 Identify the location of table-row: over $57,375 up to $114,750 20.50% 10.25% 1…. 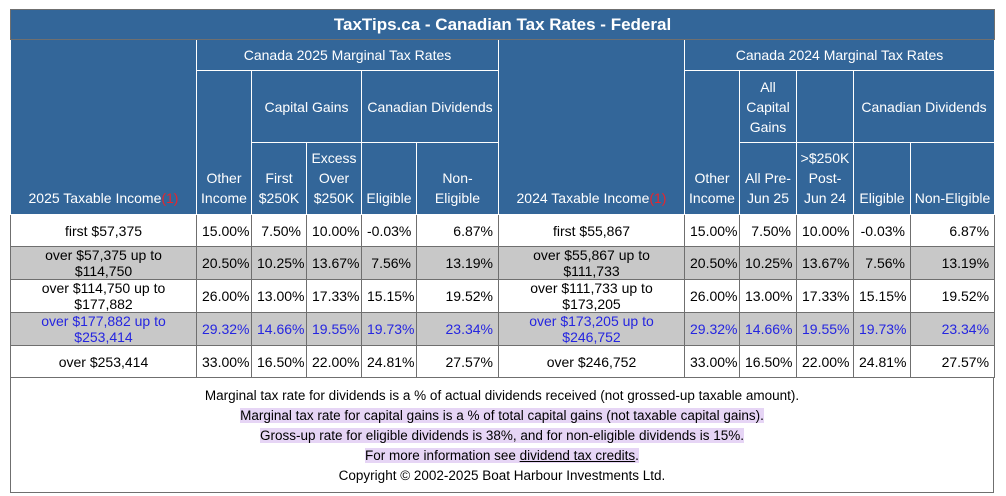
(503, 263).